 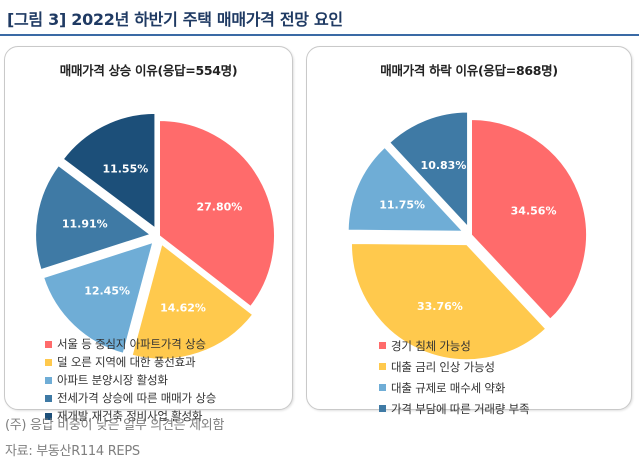 I want to click on rise-legend-item-3: 아파트 분양시장 활성화, so click(x=130, y=380).